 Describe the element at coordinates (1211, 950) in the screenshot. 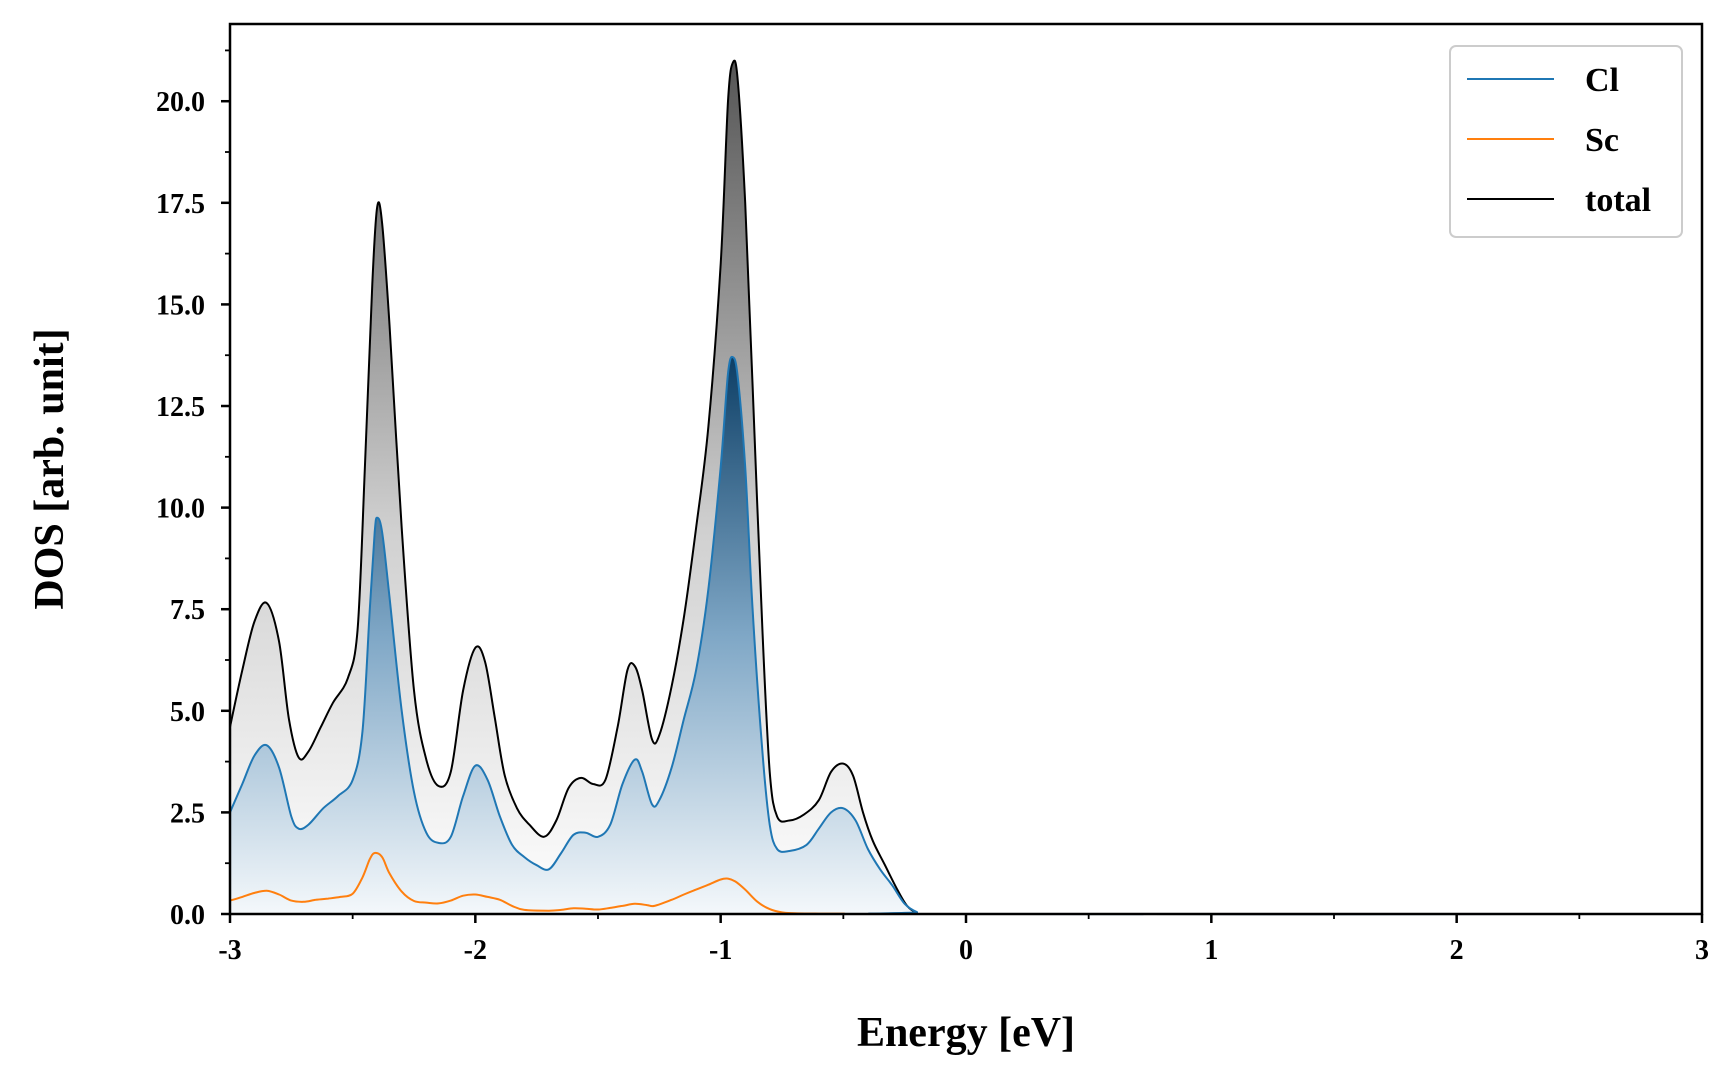

I see `x-tick-label: 1` at that location.